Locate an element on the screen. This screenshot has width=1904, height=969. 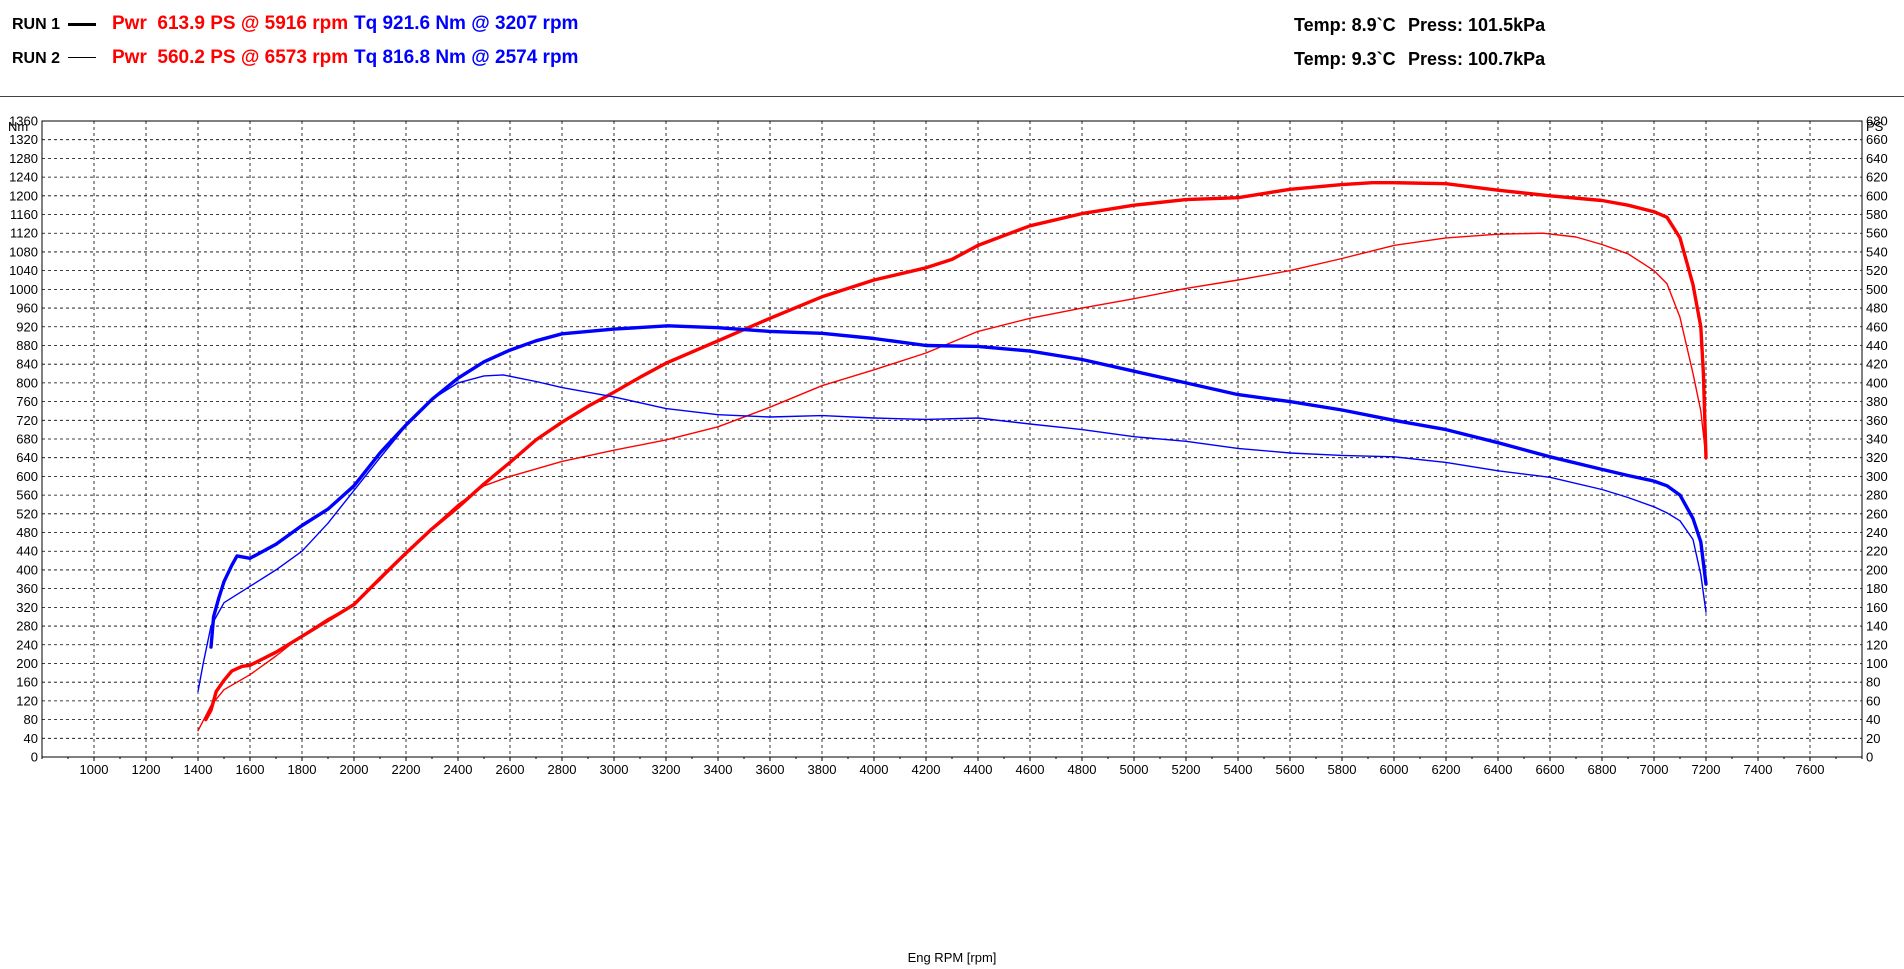
x-tick-label: 2400 is located at coordinates (458, 769).